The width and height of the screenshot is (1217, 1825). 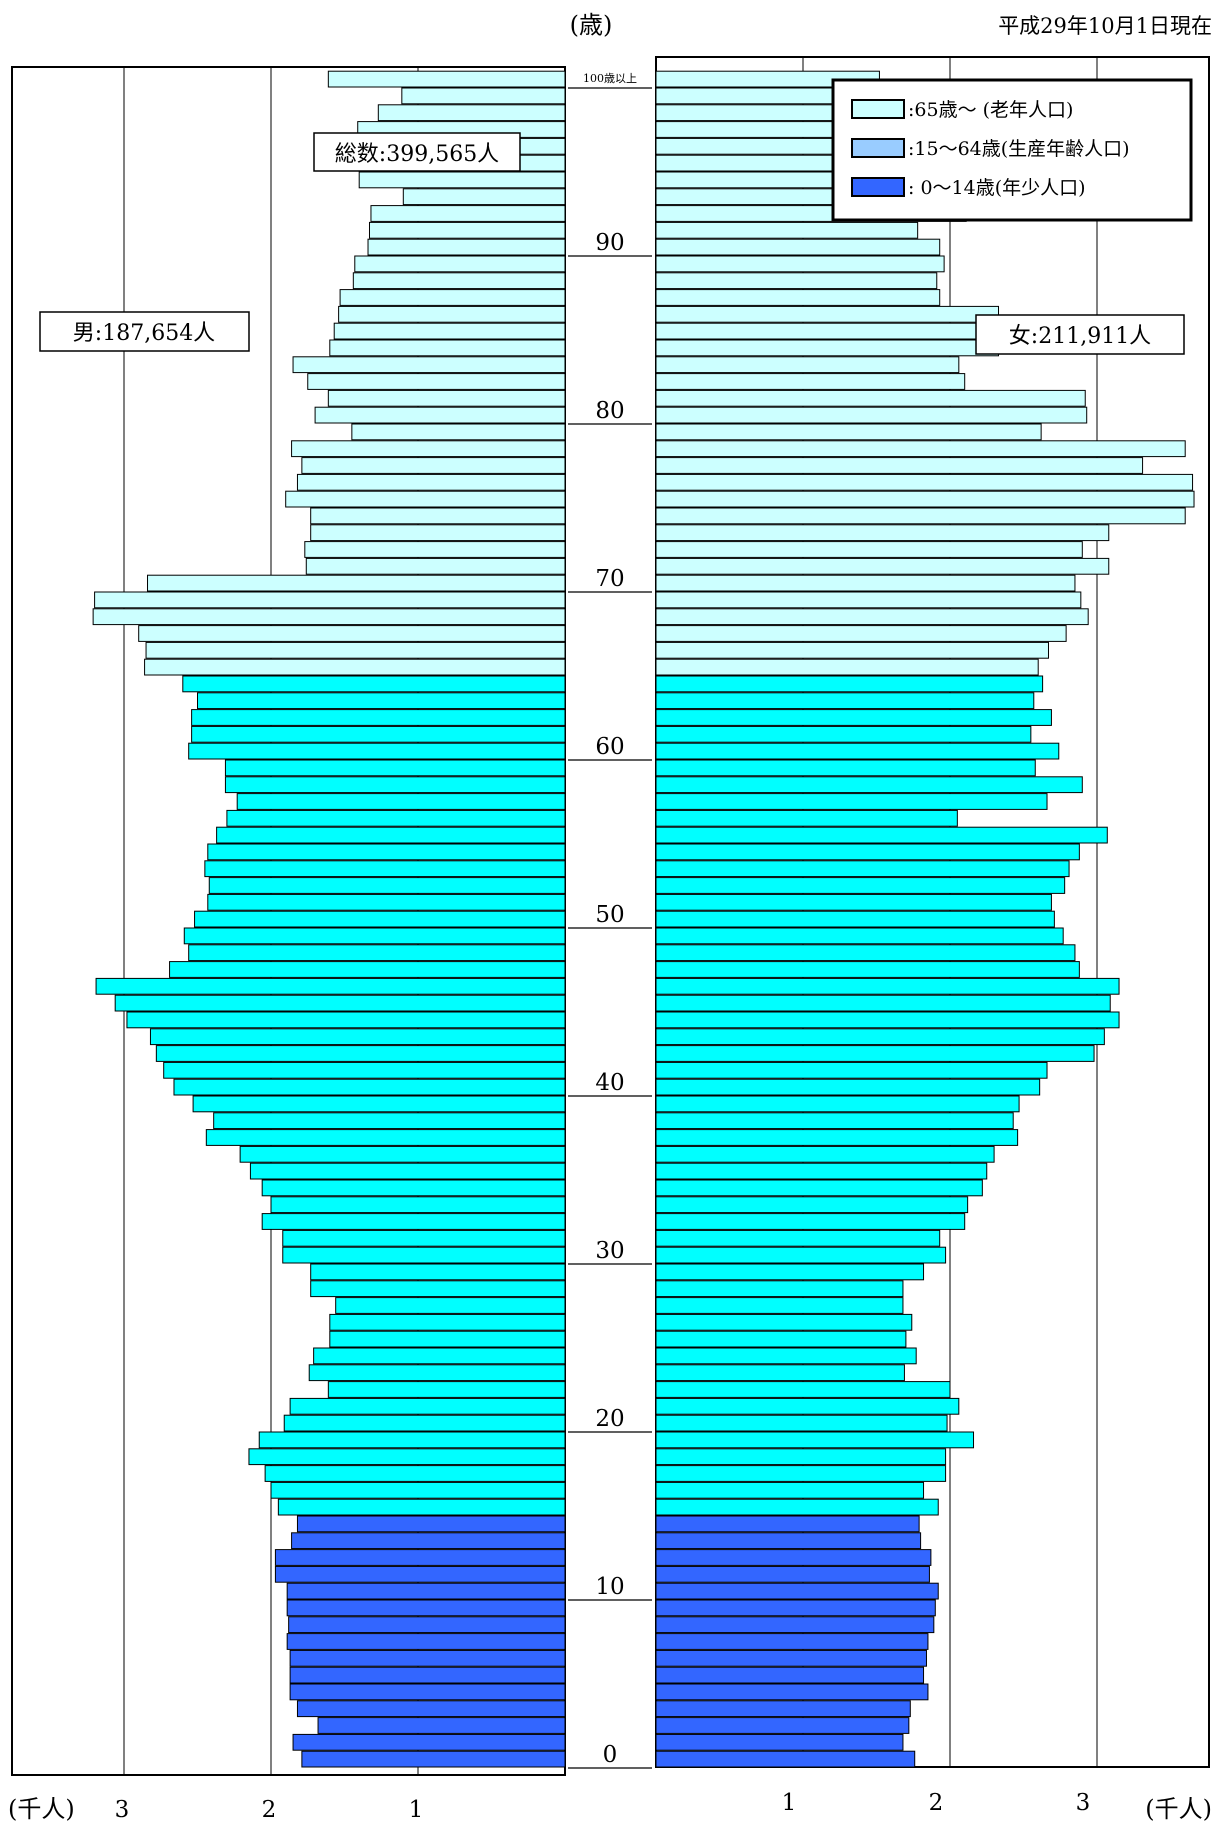 I want to click on age-label-100: 100歳以上, so click(x=610, y=78).